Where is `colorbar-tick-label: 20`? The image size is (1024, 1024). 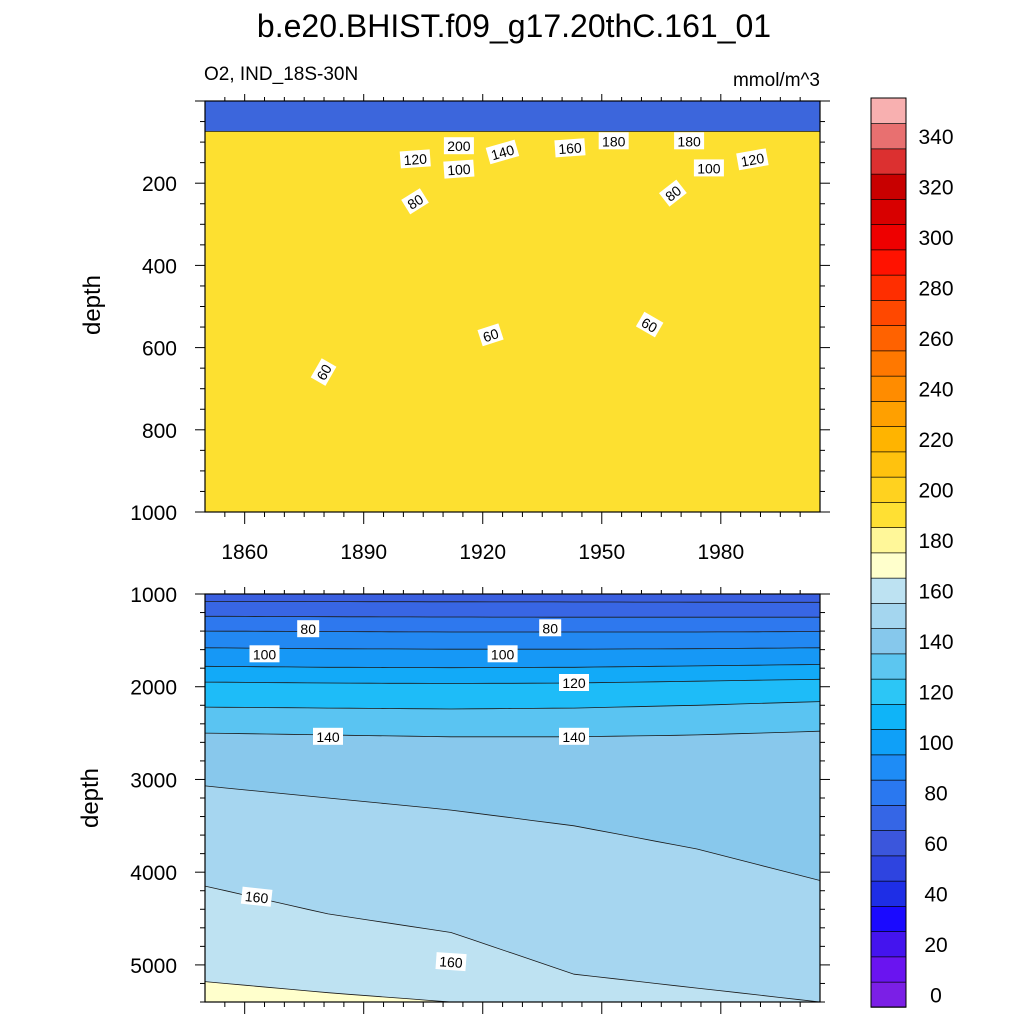
colorbar-tick-label: 20 is located at coordinates (935, 945).